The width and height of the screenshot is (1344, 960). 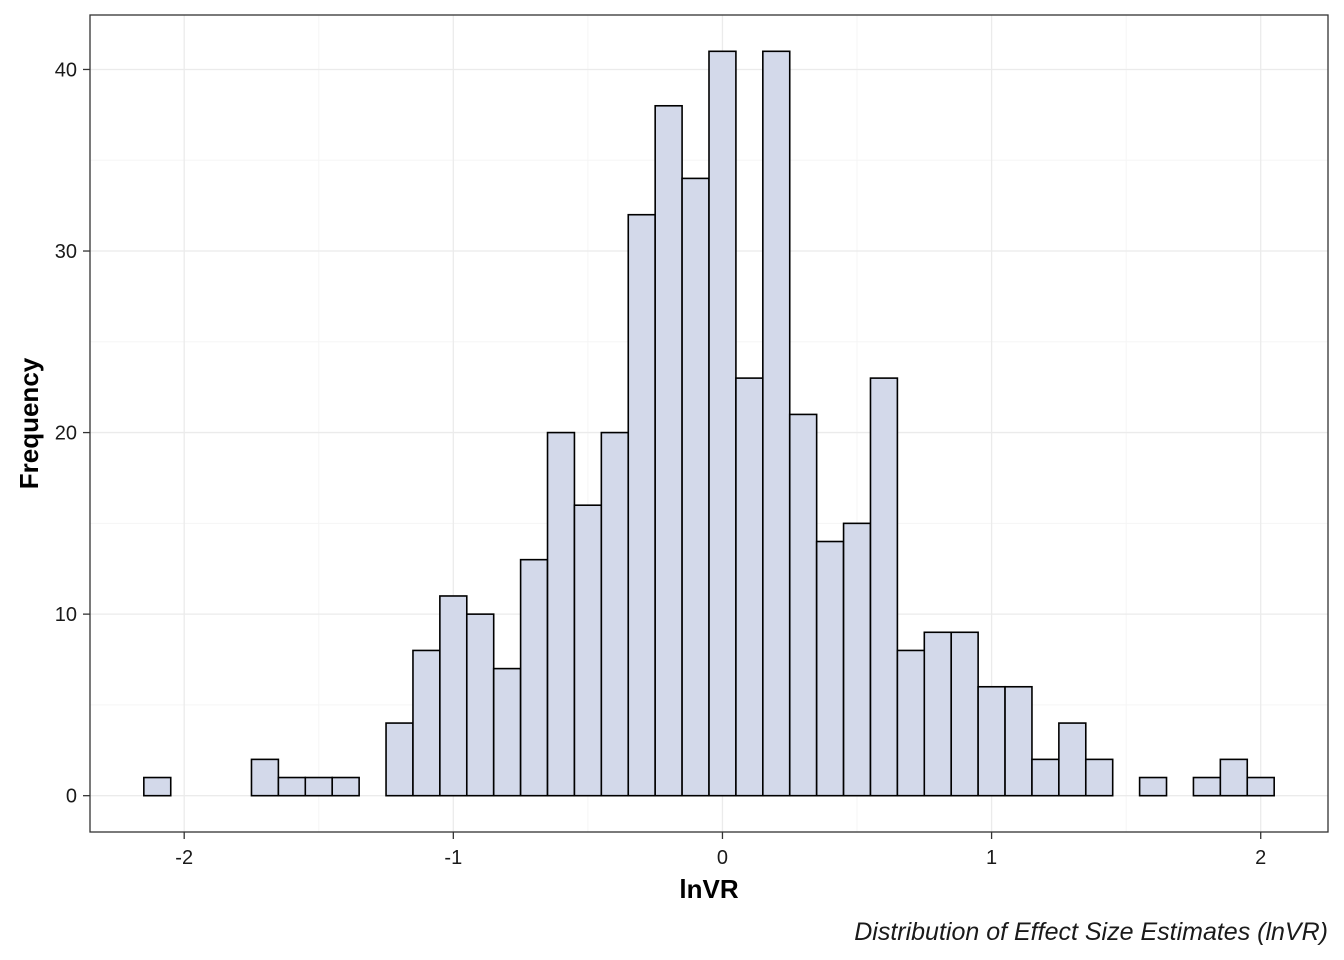 I want to click on y-axis-title: Frequency, so click(x=29, y=423).